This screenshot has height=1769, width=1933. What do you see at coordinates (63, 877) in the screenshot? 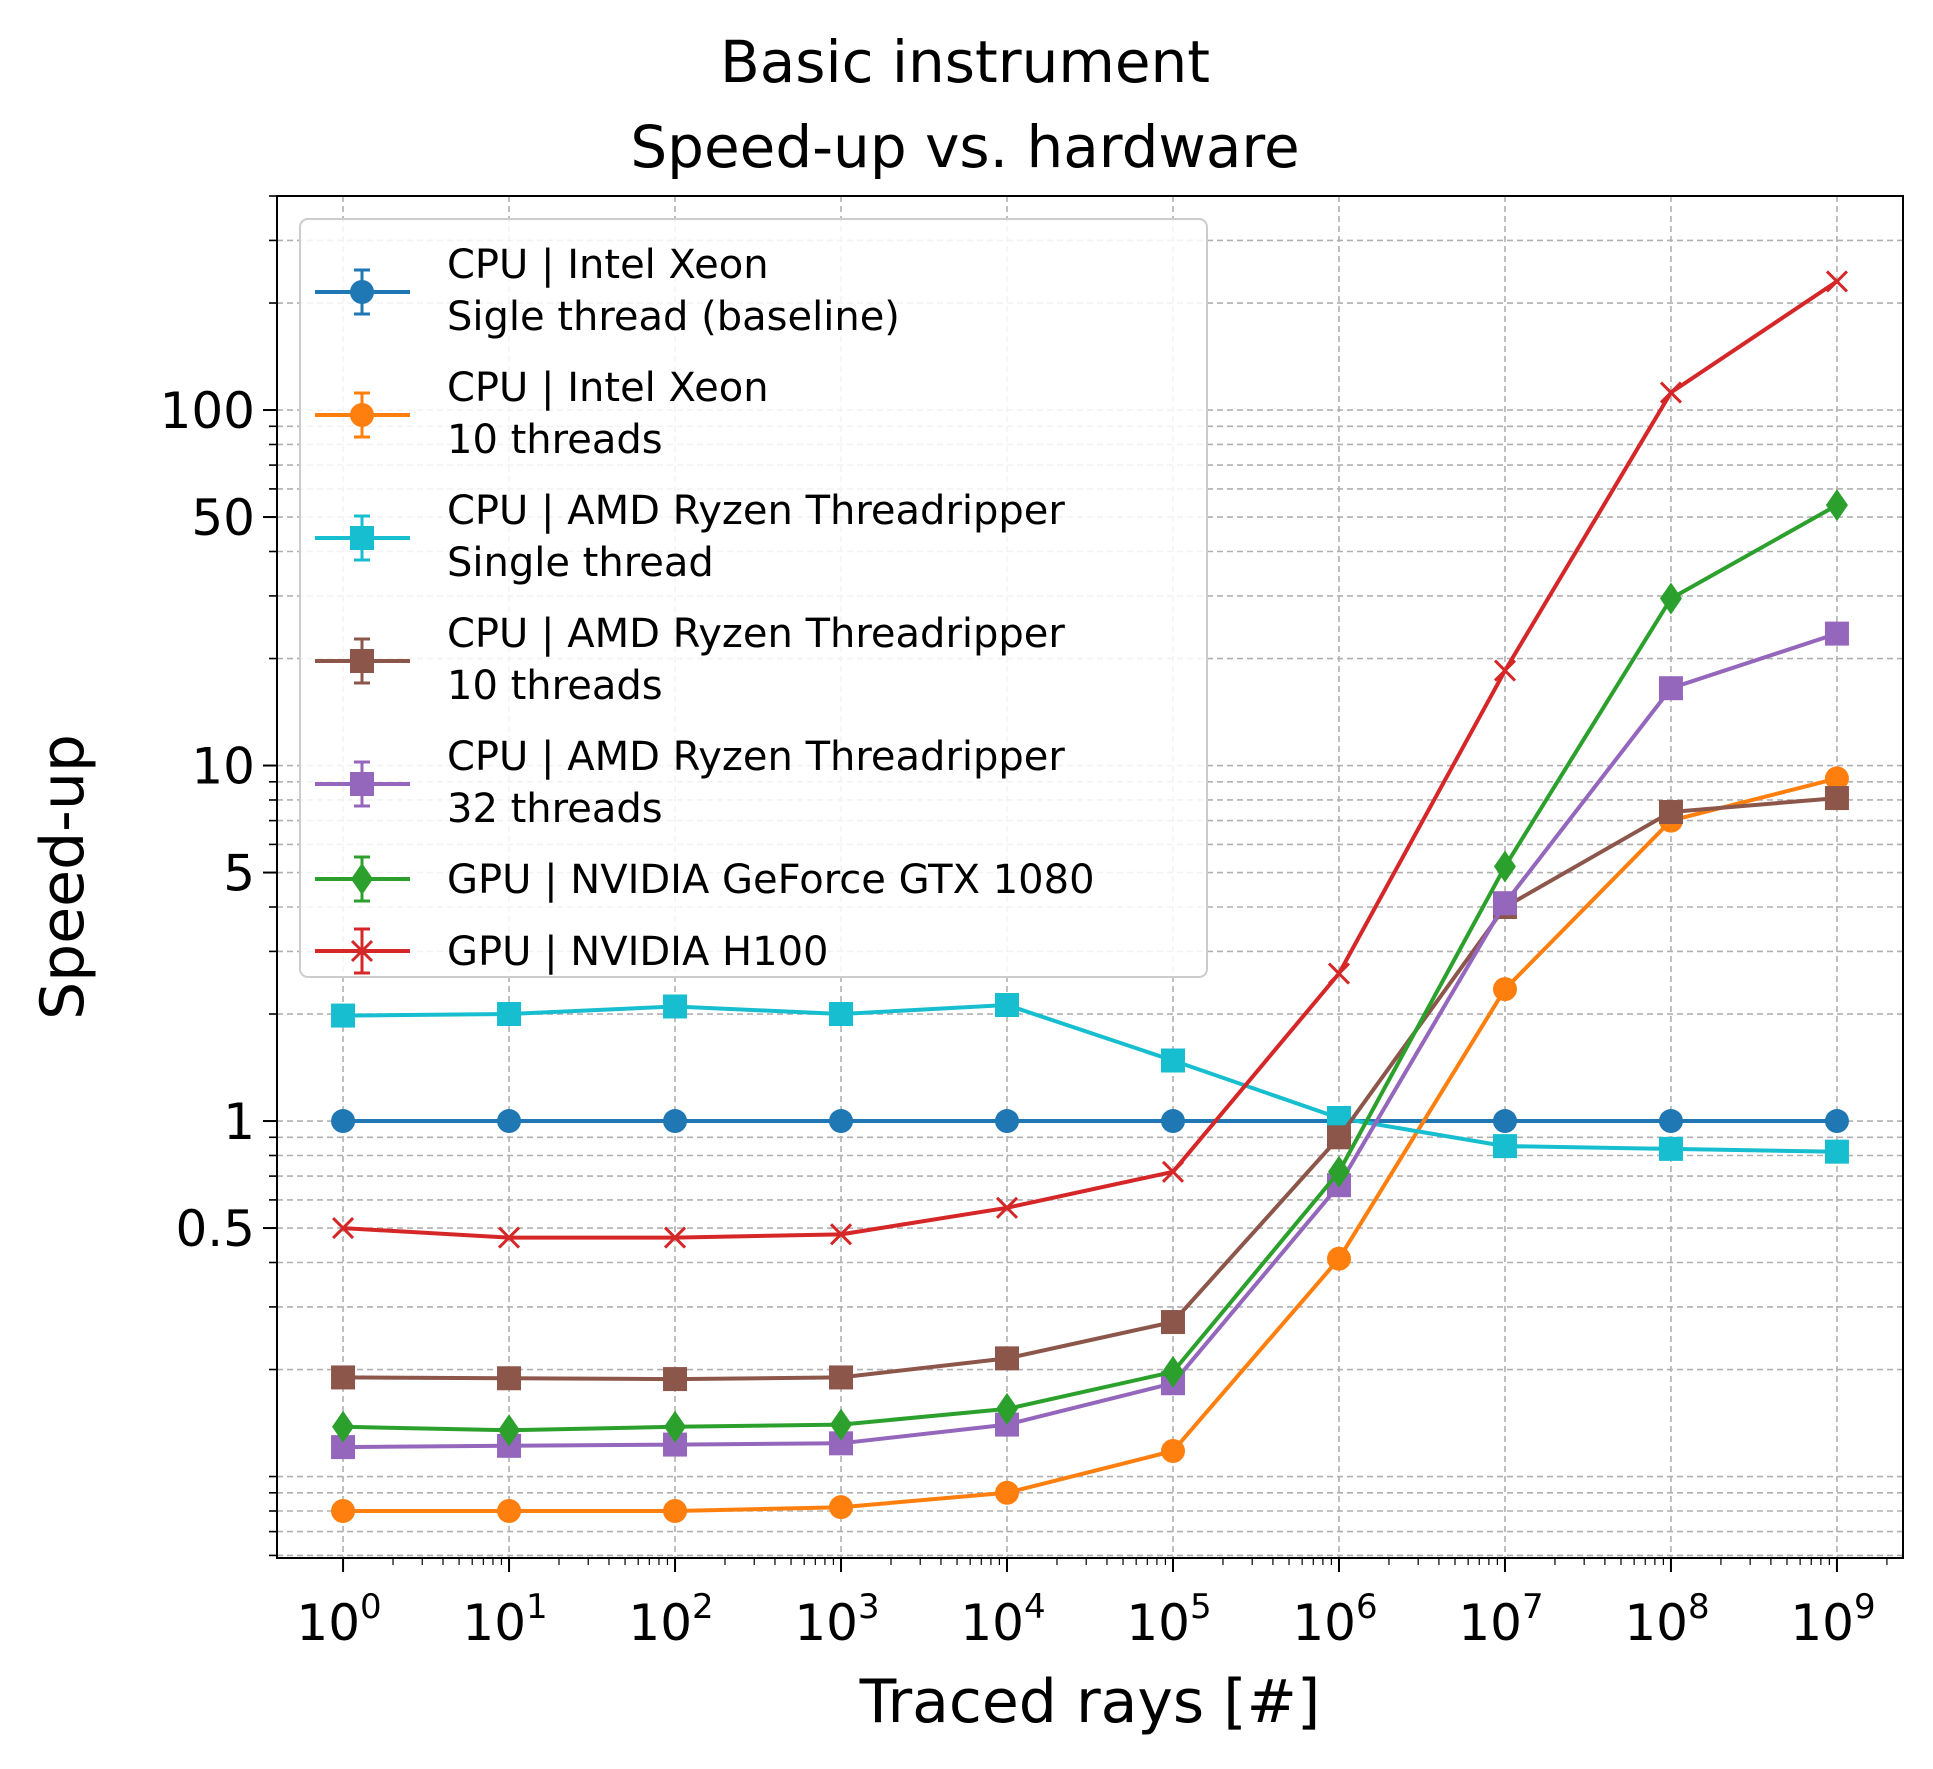
I see `y-axis-label: Speed-up` at bounding box center [63, 877].